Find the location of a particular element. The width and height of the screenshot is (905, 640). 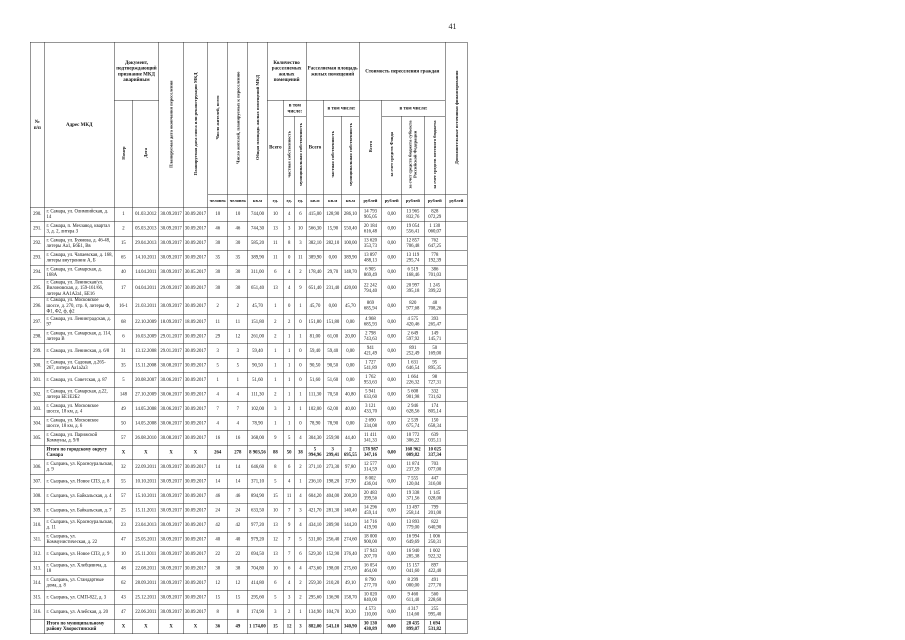

cell-doc-date: 14.05.2008 is located at coordinates (146, 409).